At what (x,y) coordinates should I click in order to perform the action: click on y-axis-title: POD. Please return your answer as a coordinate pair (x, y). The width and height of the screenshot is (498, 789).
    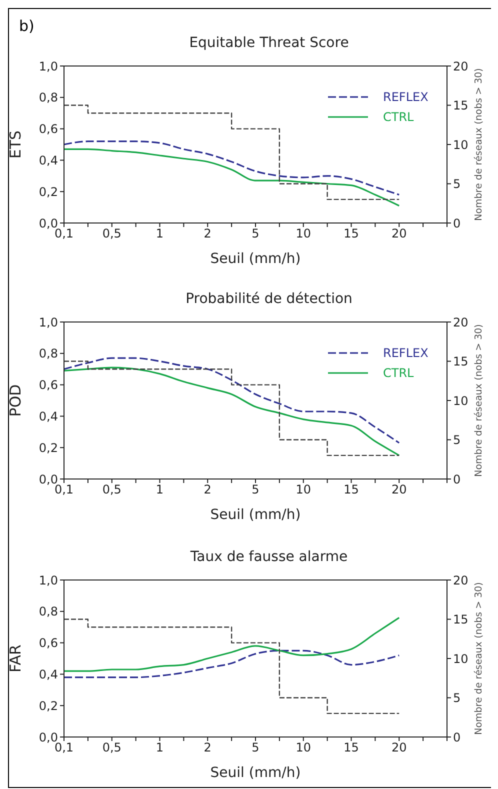
    Looking at the image, I should click on (15, 400).